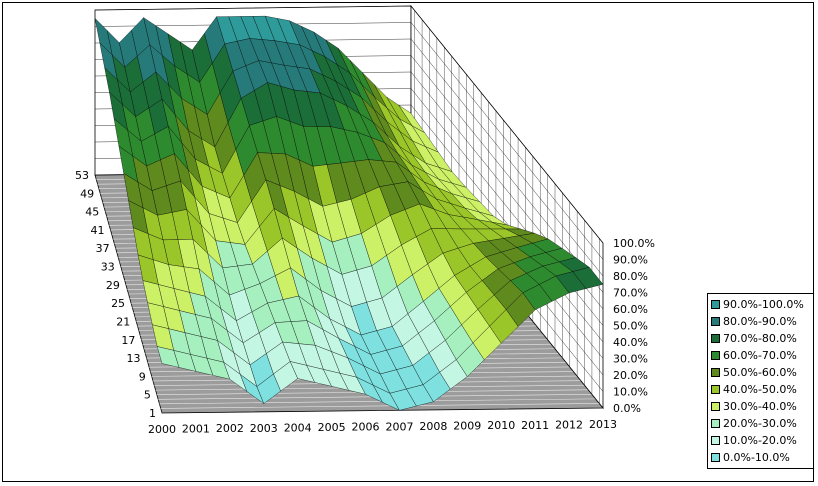 The image size is (818, 486). Describe the element at coordinates (433, 426) in the screenshot. I see `x-tick-label: 2008` at that location.